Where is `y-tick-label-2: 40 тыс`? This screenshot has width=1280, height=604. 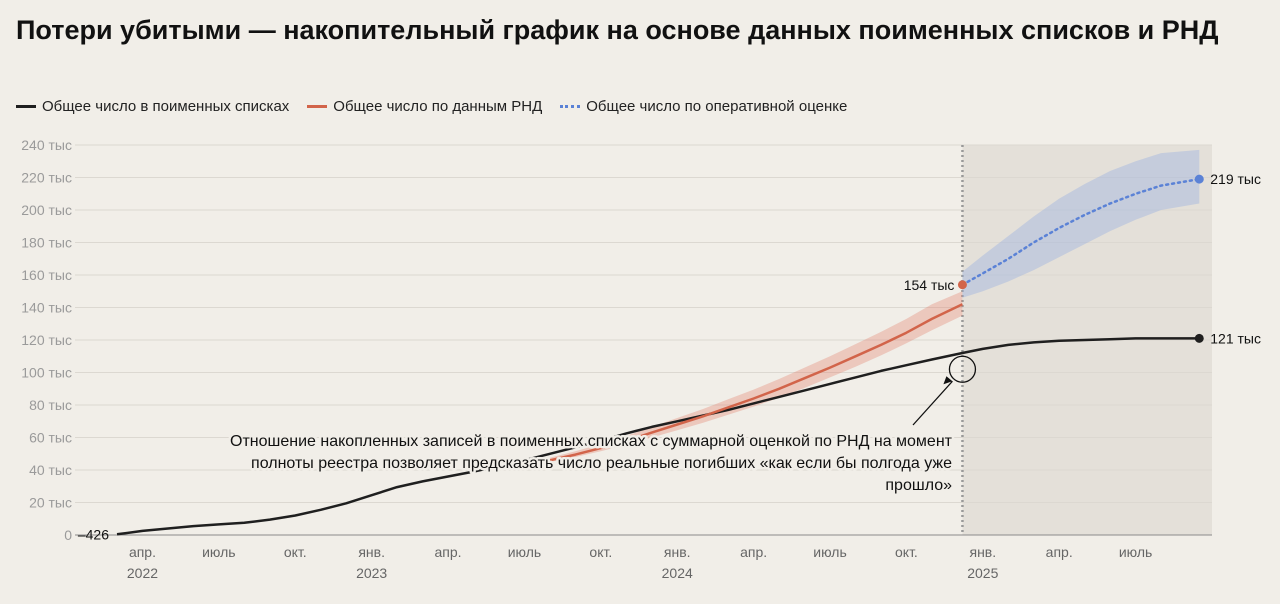 y-tick-label-2: 40 тыс is located at coordinates (50, 470).